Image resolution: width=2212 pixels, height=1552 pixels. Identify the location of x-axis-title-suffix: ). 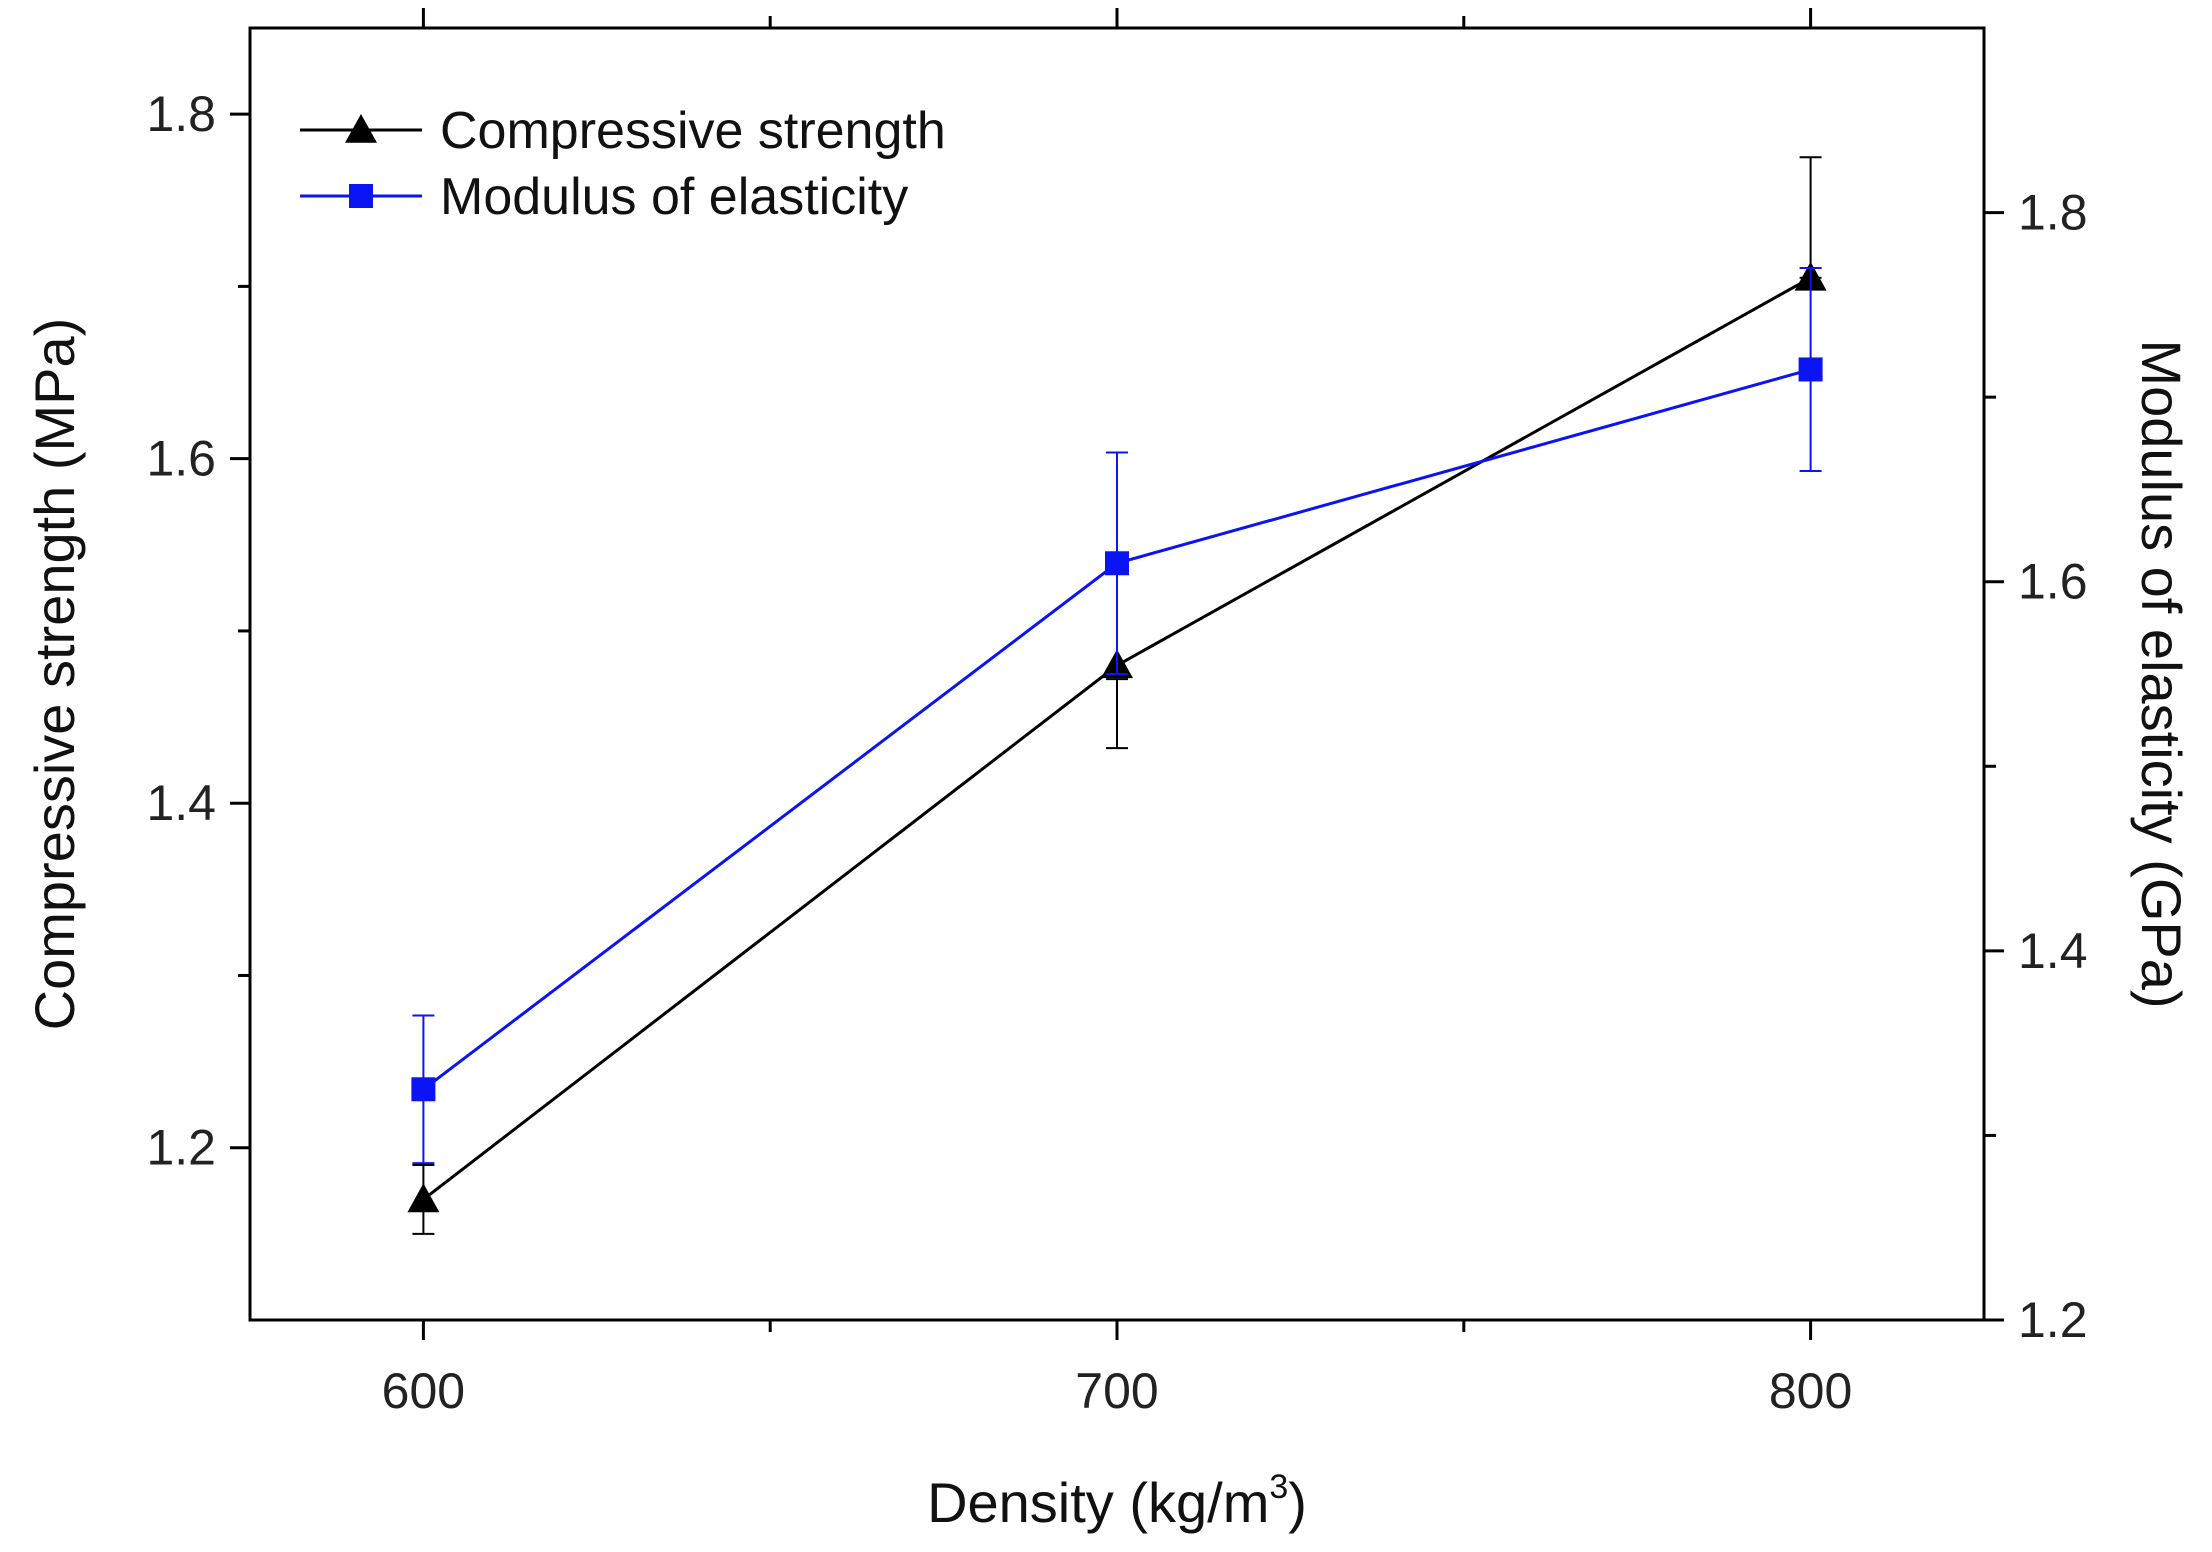
(1297, 1502).